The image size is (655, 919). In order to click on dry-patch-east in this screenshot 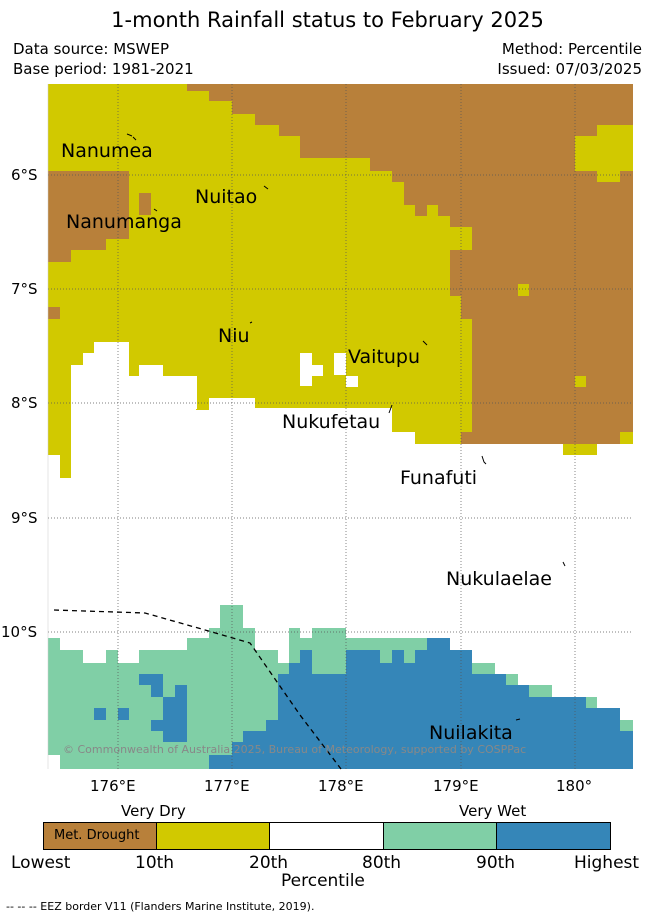, I will do `click(604, 153)`.